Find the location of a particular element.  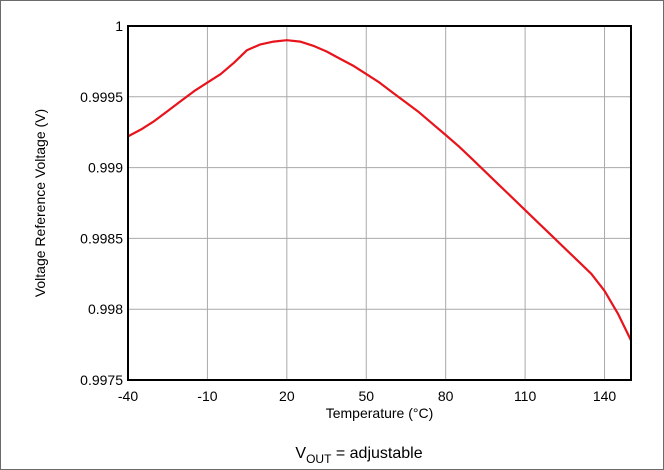

caption-subscript: OUT is located at coordinates (319, 459).